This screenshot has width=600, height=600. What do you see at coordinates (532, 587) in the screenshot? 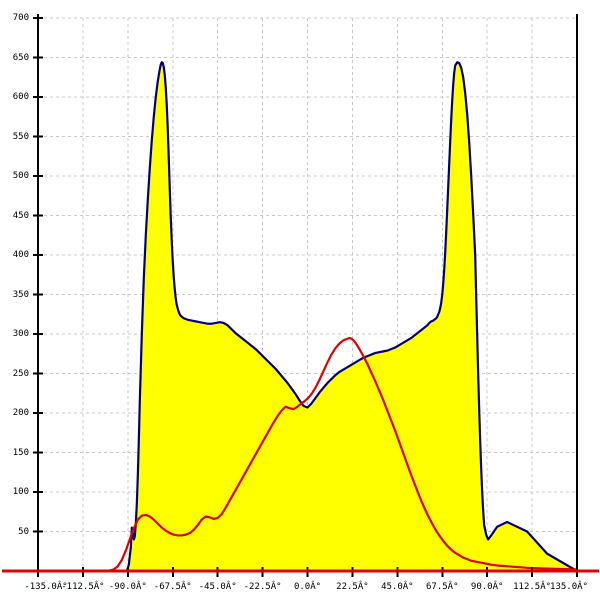
I see `x-axis-tick-label: 112.5Â°` at bounding box center [532, 587].